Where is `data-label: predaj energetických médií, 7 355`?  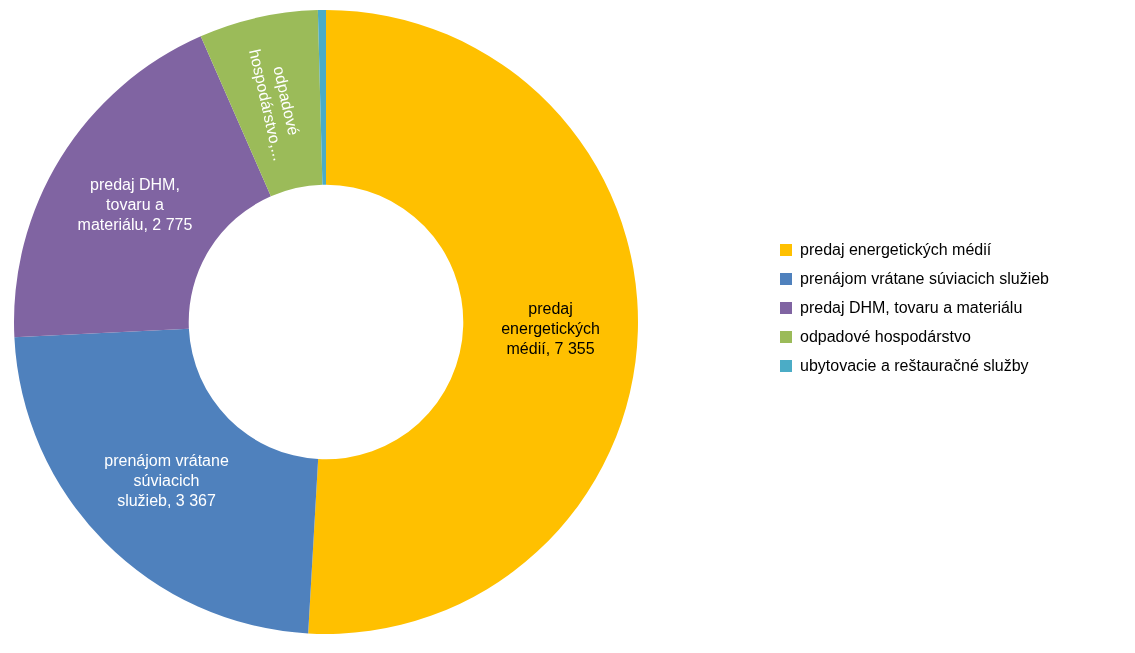 data-label: predaj energetických médií, 7 355 is located at coordinates (550, 329).